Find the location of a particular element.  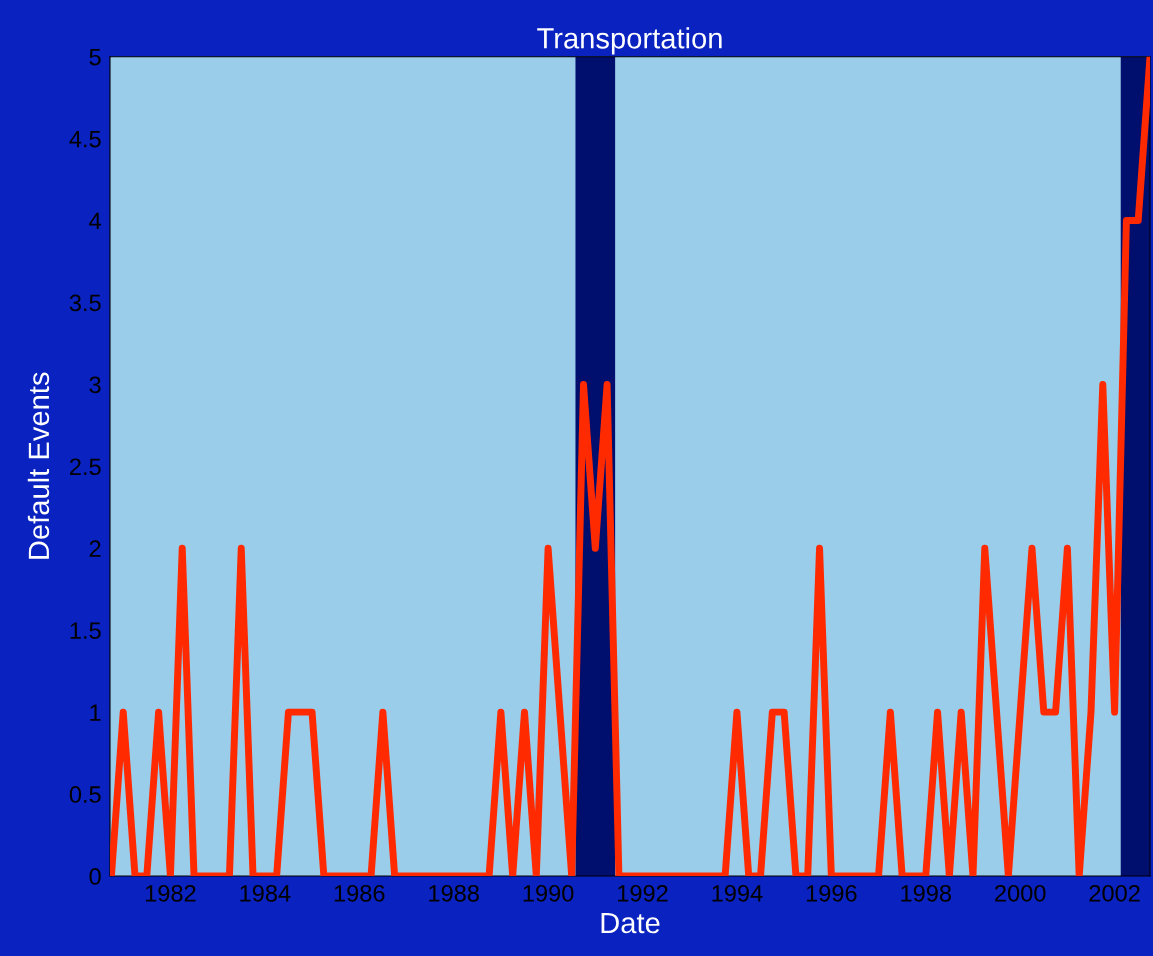

y-tick-label: 4 is located at coordinates (95, 221).